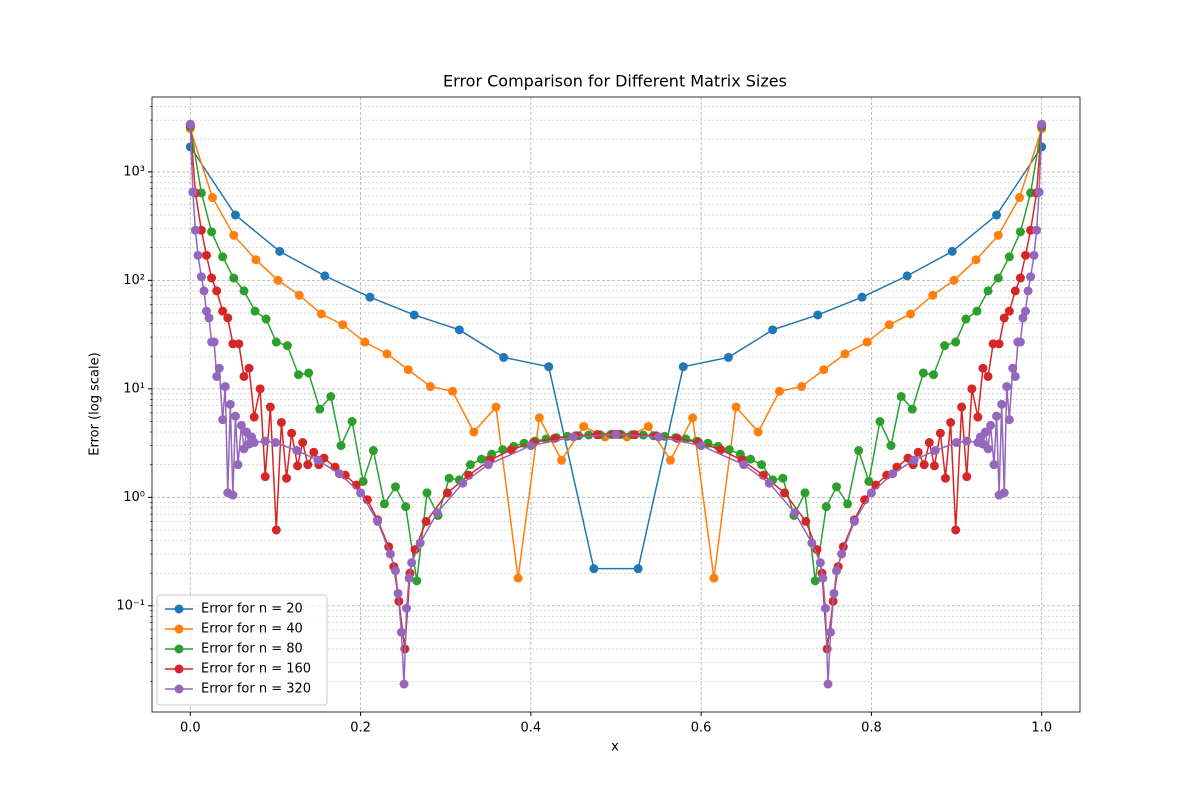  I want to click on legend-label: Error for n = 160, so click(256, 669).